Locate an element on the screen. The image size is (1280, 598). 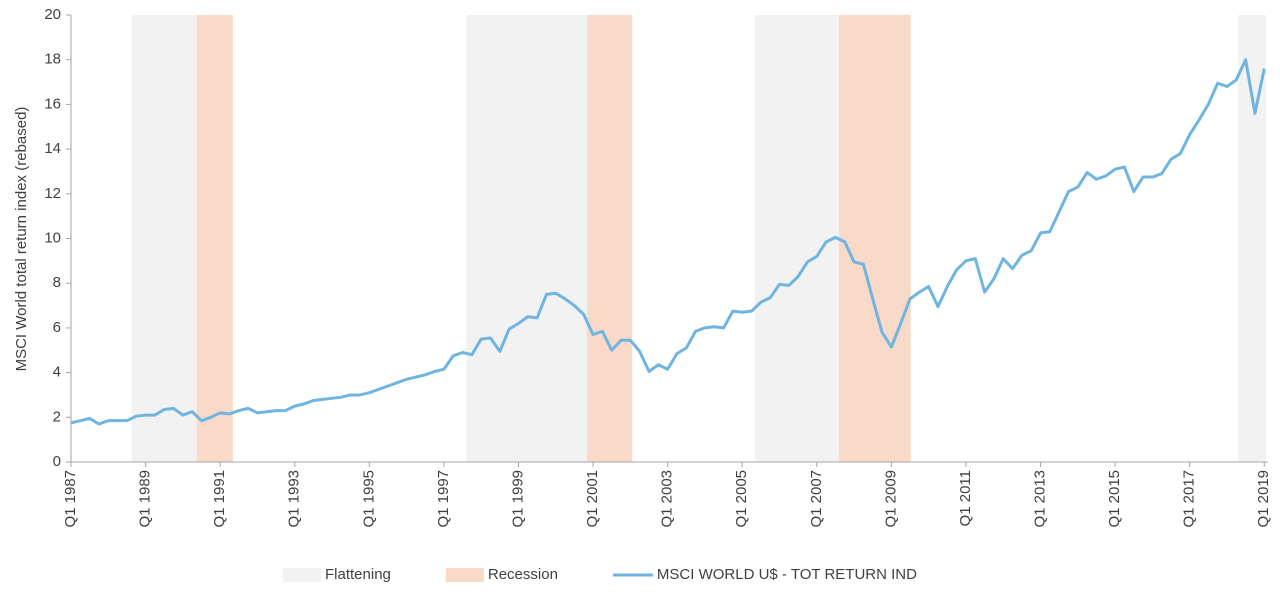
x-tick-label: Q1 2005 is located at coordinates (741, 499).